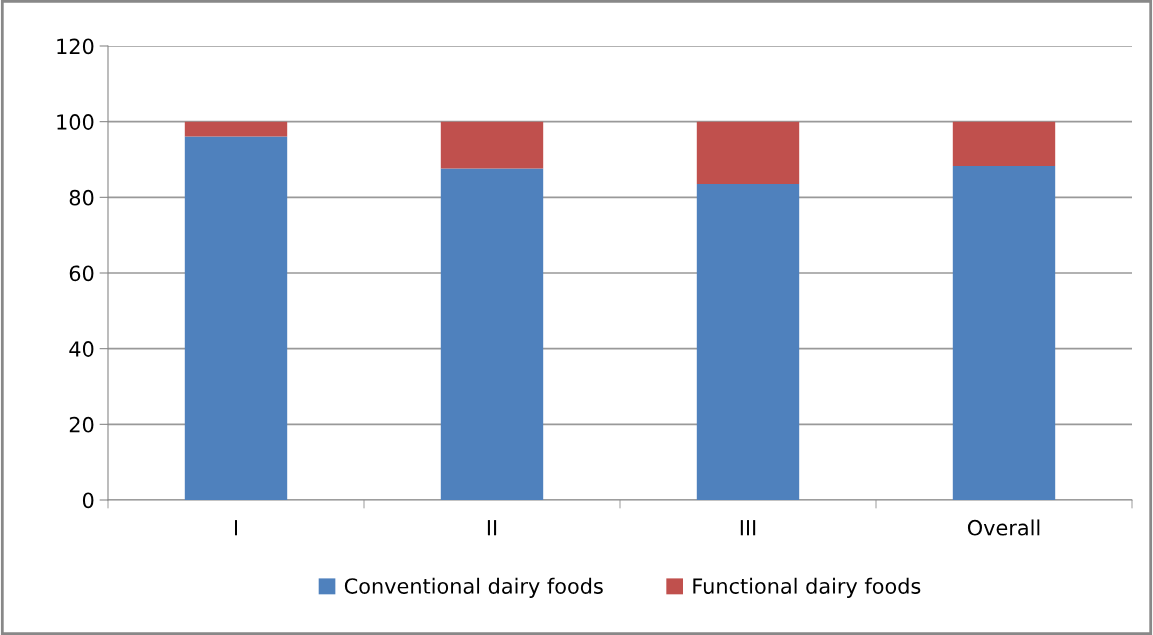 The height and width of the screenshot is (635, 1153). What do you see at coordinates (807, 587) in the screenshot?
I see `legend-label: Functional dairy foods` at bounding box center [807, 587].